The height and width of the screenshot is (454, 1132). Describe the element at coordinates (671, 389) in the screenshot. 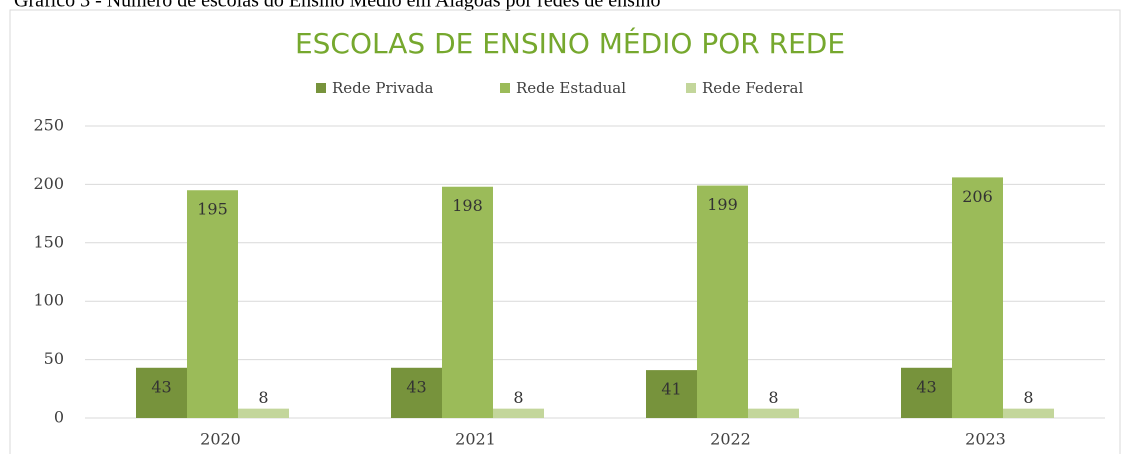

I see `value-label: 41` at that location.